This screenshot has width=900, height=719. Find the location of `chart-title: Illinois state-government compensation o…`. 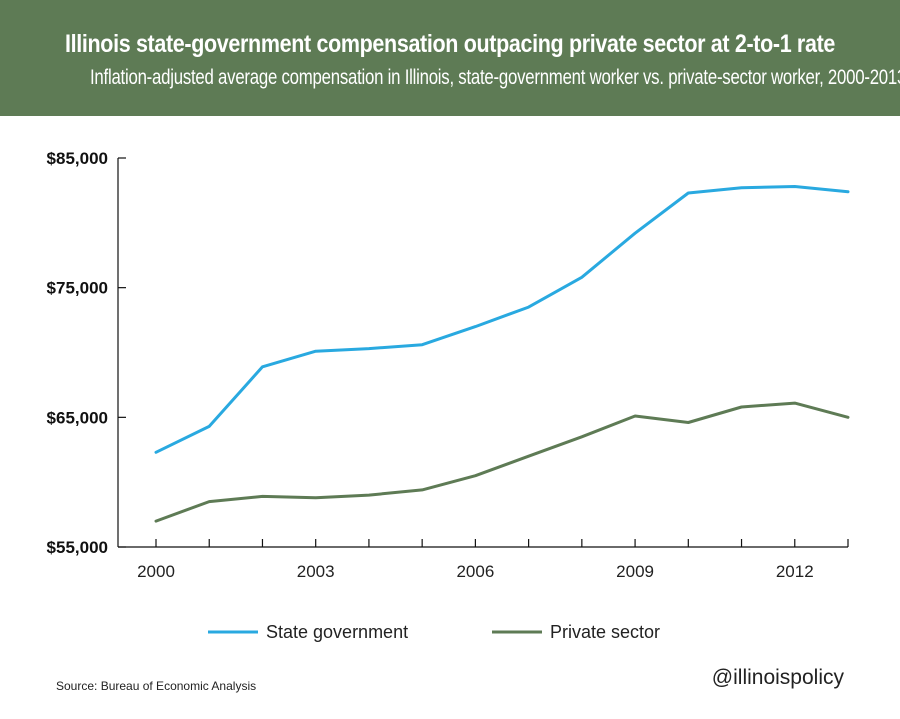

chart-title: Illinois state-government compensation o… is located at coordinates (450, 44).